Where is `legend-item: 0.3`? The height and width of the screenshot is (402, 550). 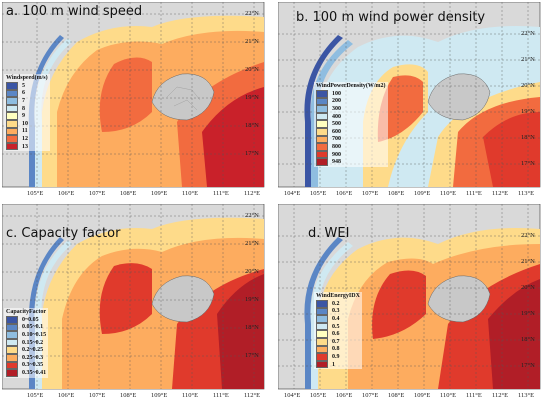 legend-item: 0.3 is located at coordinates (338, 311).